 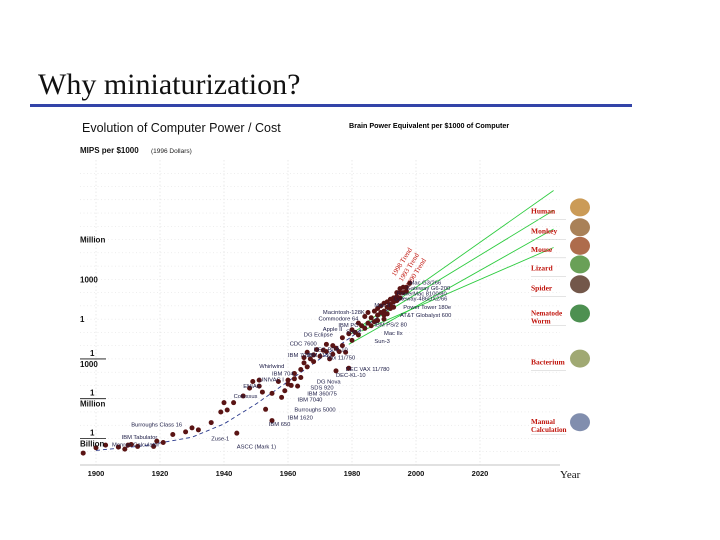 I want to click on data-label: IBM 1130, so click(x=319, y=356).